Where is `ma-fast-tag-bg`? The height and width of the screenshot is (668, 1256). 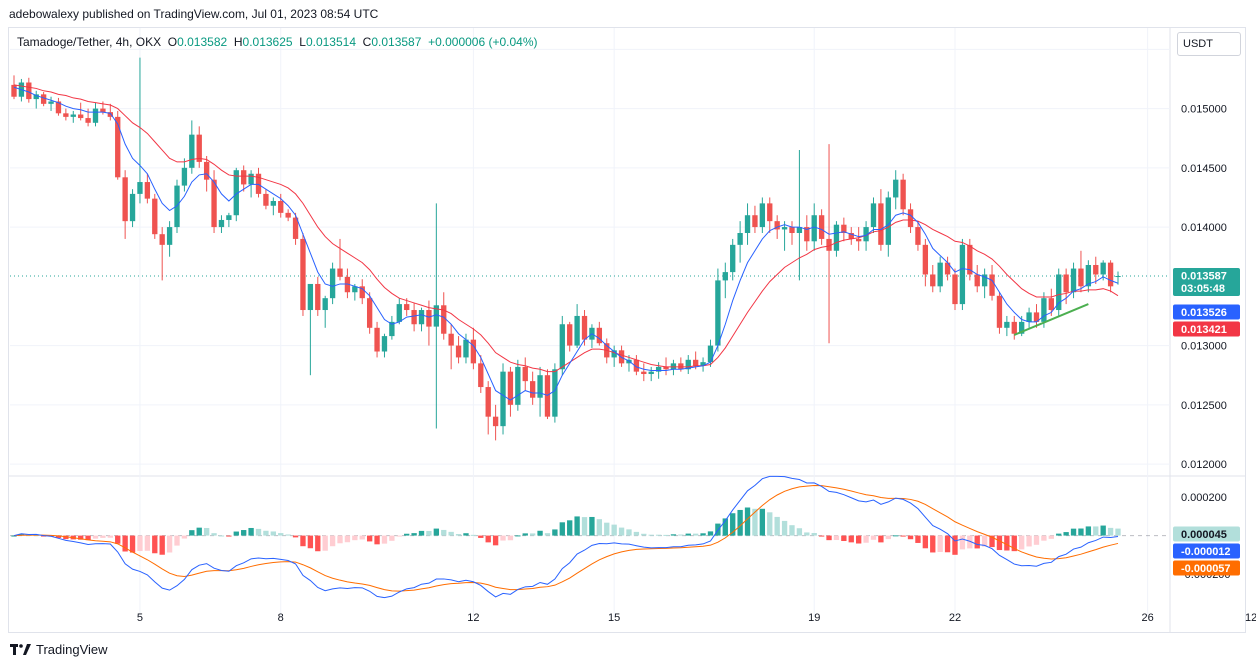 ma-fast-tag-bg is located at coordinates (1206, 312).